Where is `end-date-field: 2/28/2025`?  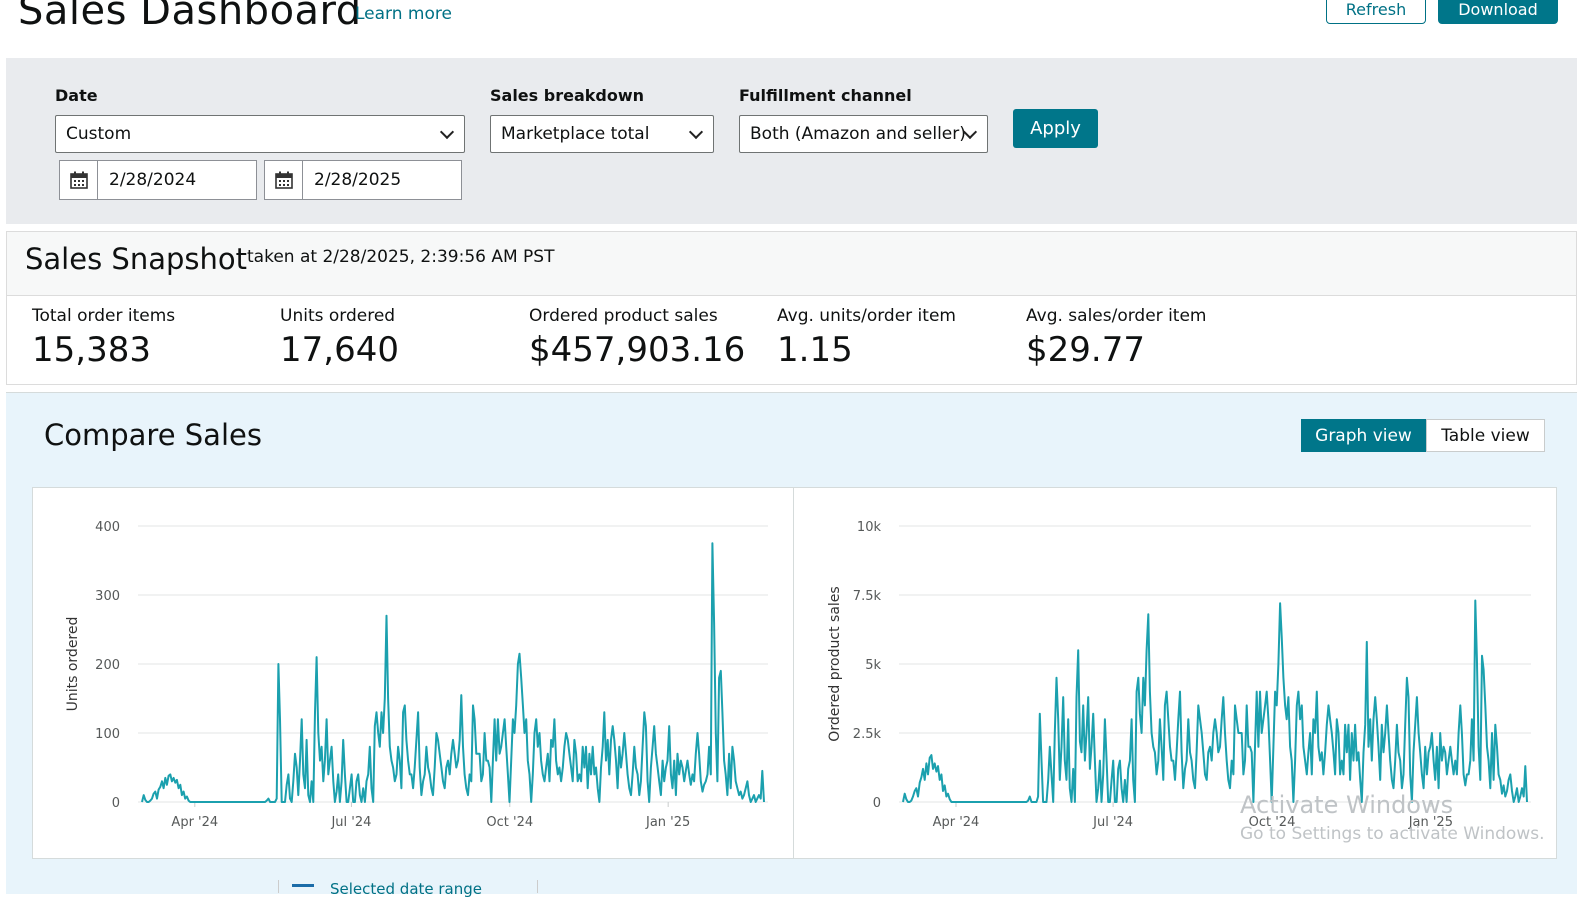
end-date-field: 2/28/2025 is located at coordinates (363, 180).